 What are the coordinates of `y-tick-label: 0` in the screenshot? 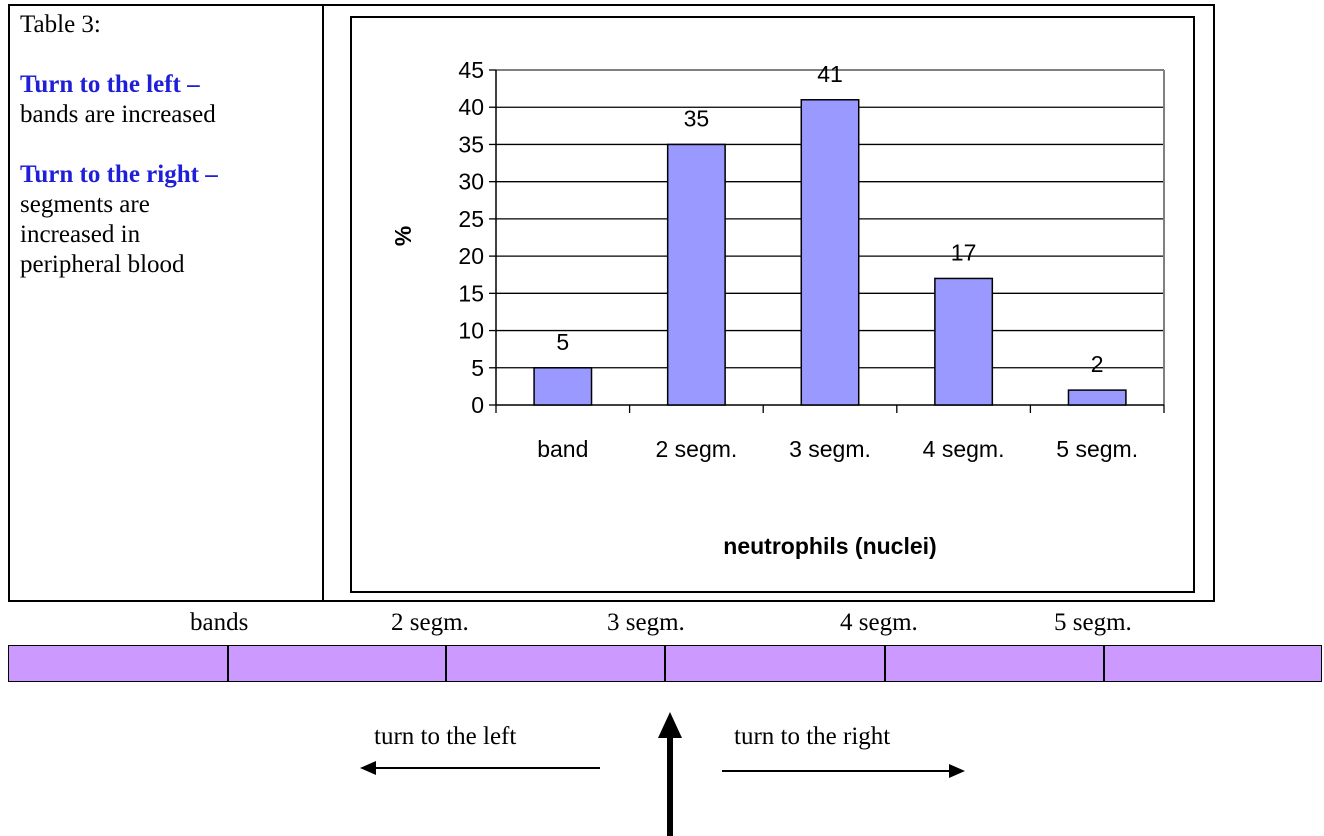 It's located at (477, 405).